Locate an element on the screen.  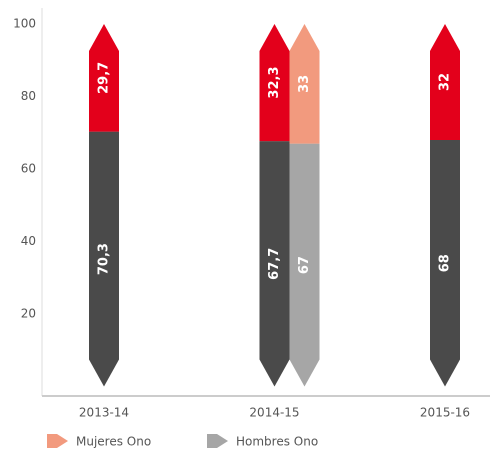
value-label: 68 is located at coordinates (445, 263).